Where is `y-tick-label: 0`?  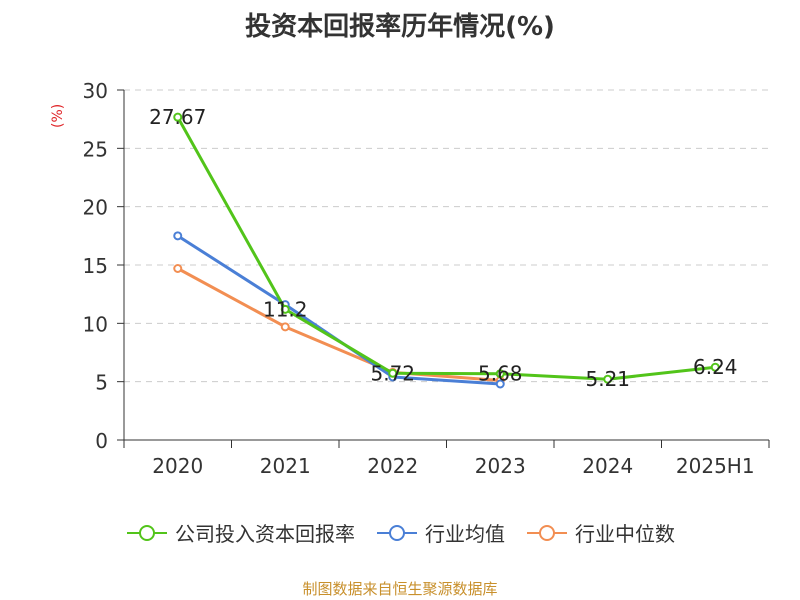
y-tick-label: 0 is located at coordinates (101, 441).